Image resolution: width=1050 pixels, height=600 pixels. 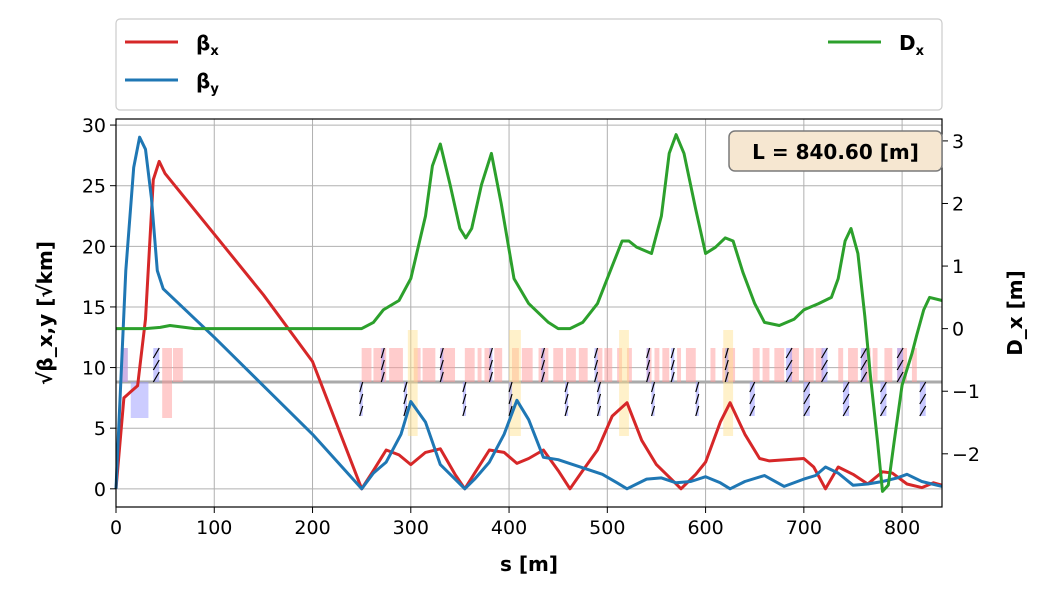 I want to click on y-right-tick-label: −2, so click(x=966, y=455).